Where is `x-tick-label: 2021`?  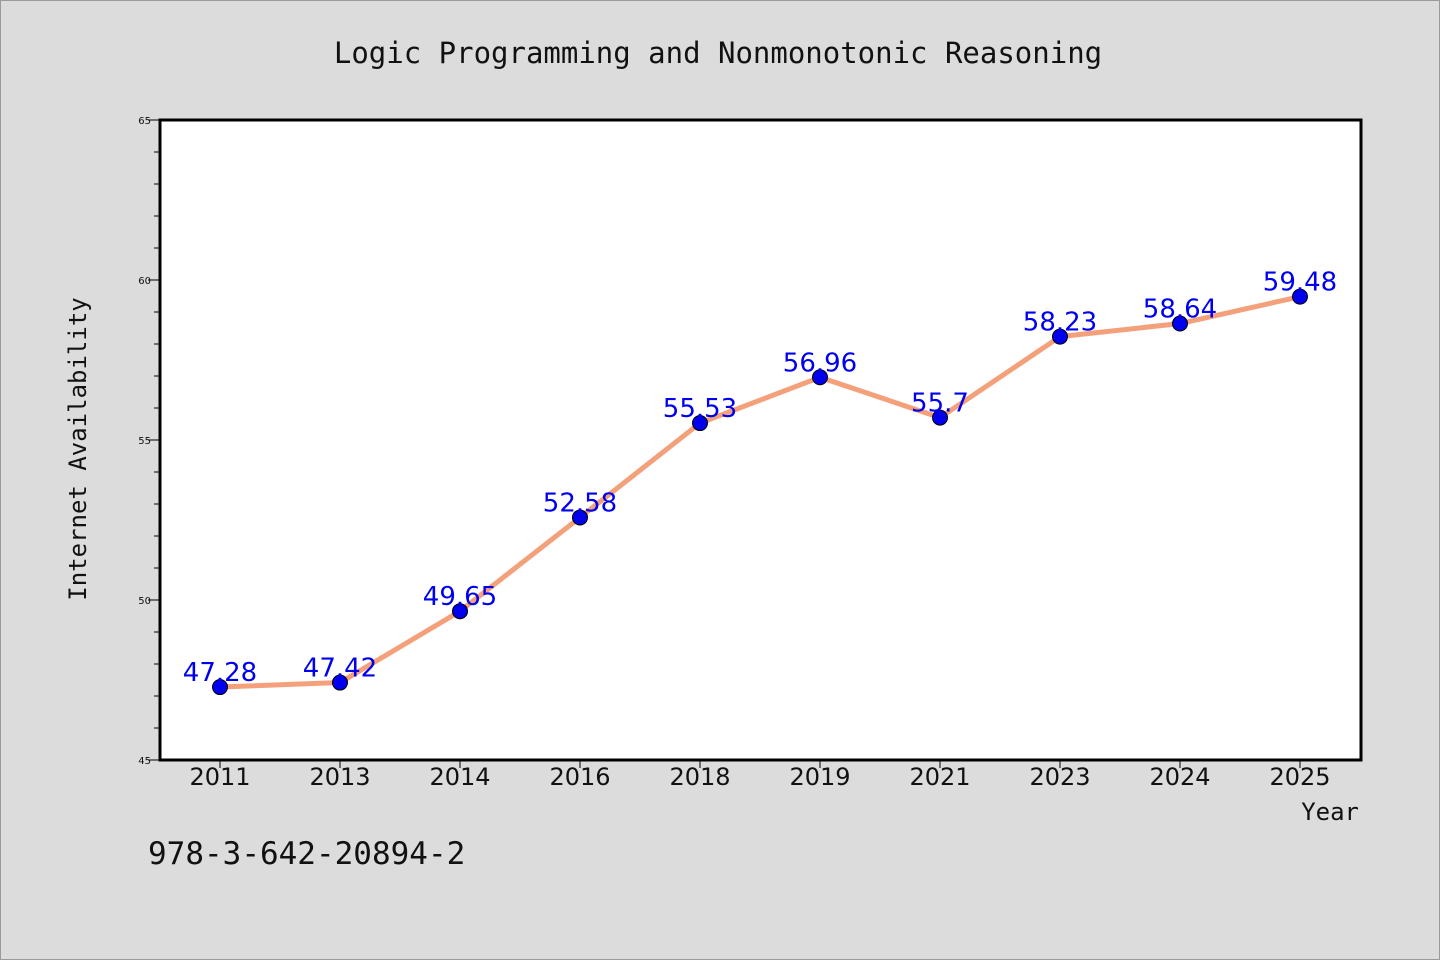 x-tick-label: 2021 is located at coordinates (939, 777).